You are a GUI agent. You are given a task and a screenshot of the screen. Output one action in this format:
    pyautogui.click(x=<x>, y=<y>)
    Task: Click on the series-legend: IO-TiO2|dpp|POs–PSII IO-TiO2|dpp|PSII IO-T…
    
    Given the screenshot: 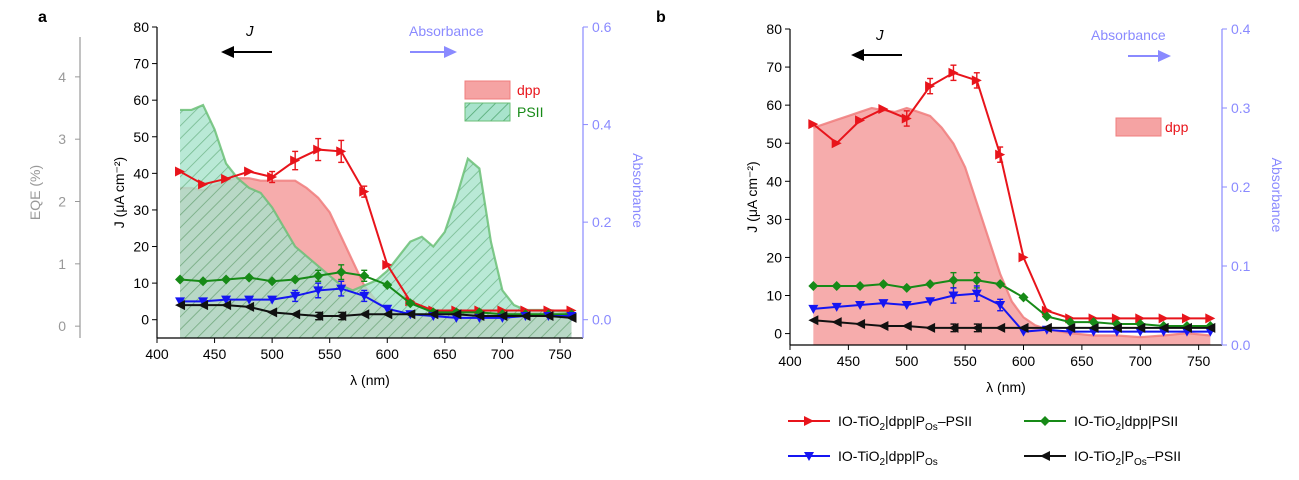 What is the action you would take?
    pyautogui.click(x=984, y=440)
    